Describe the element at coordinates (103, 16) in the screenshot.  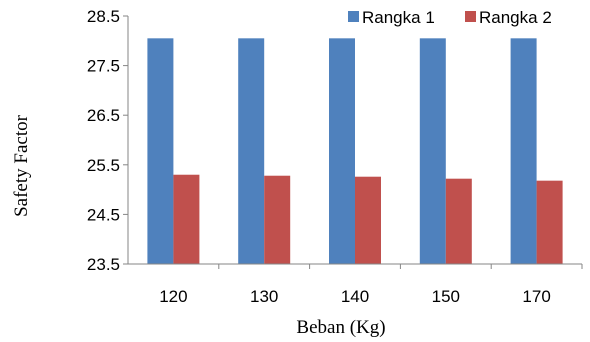
I see `y-tick-label: 28.5` at that location.